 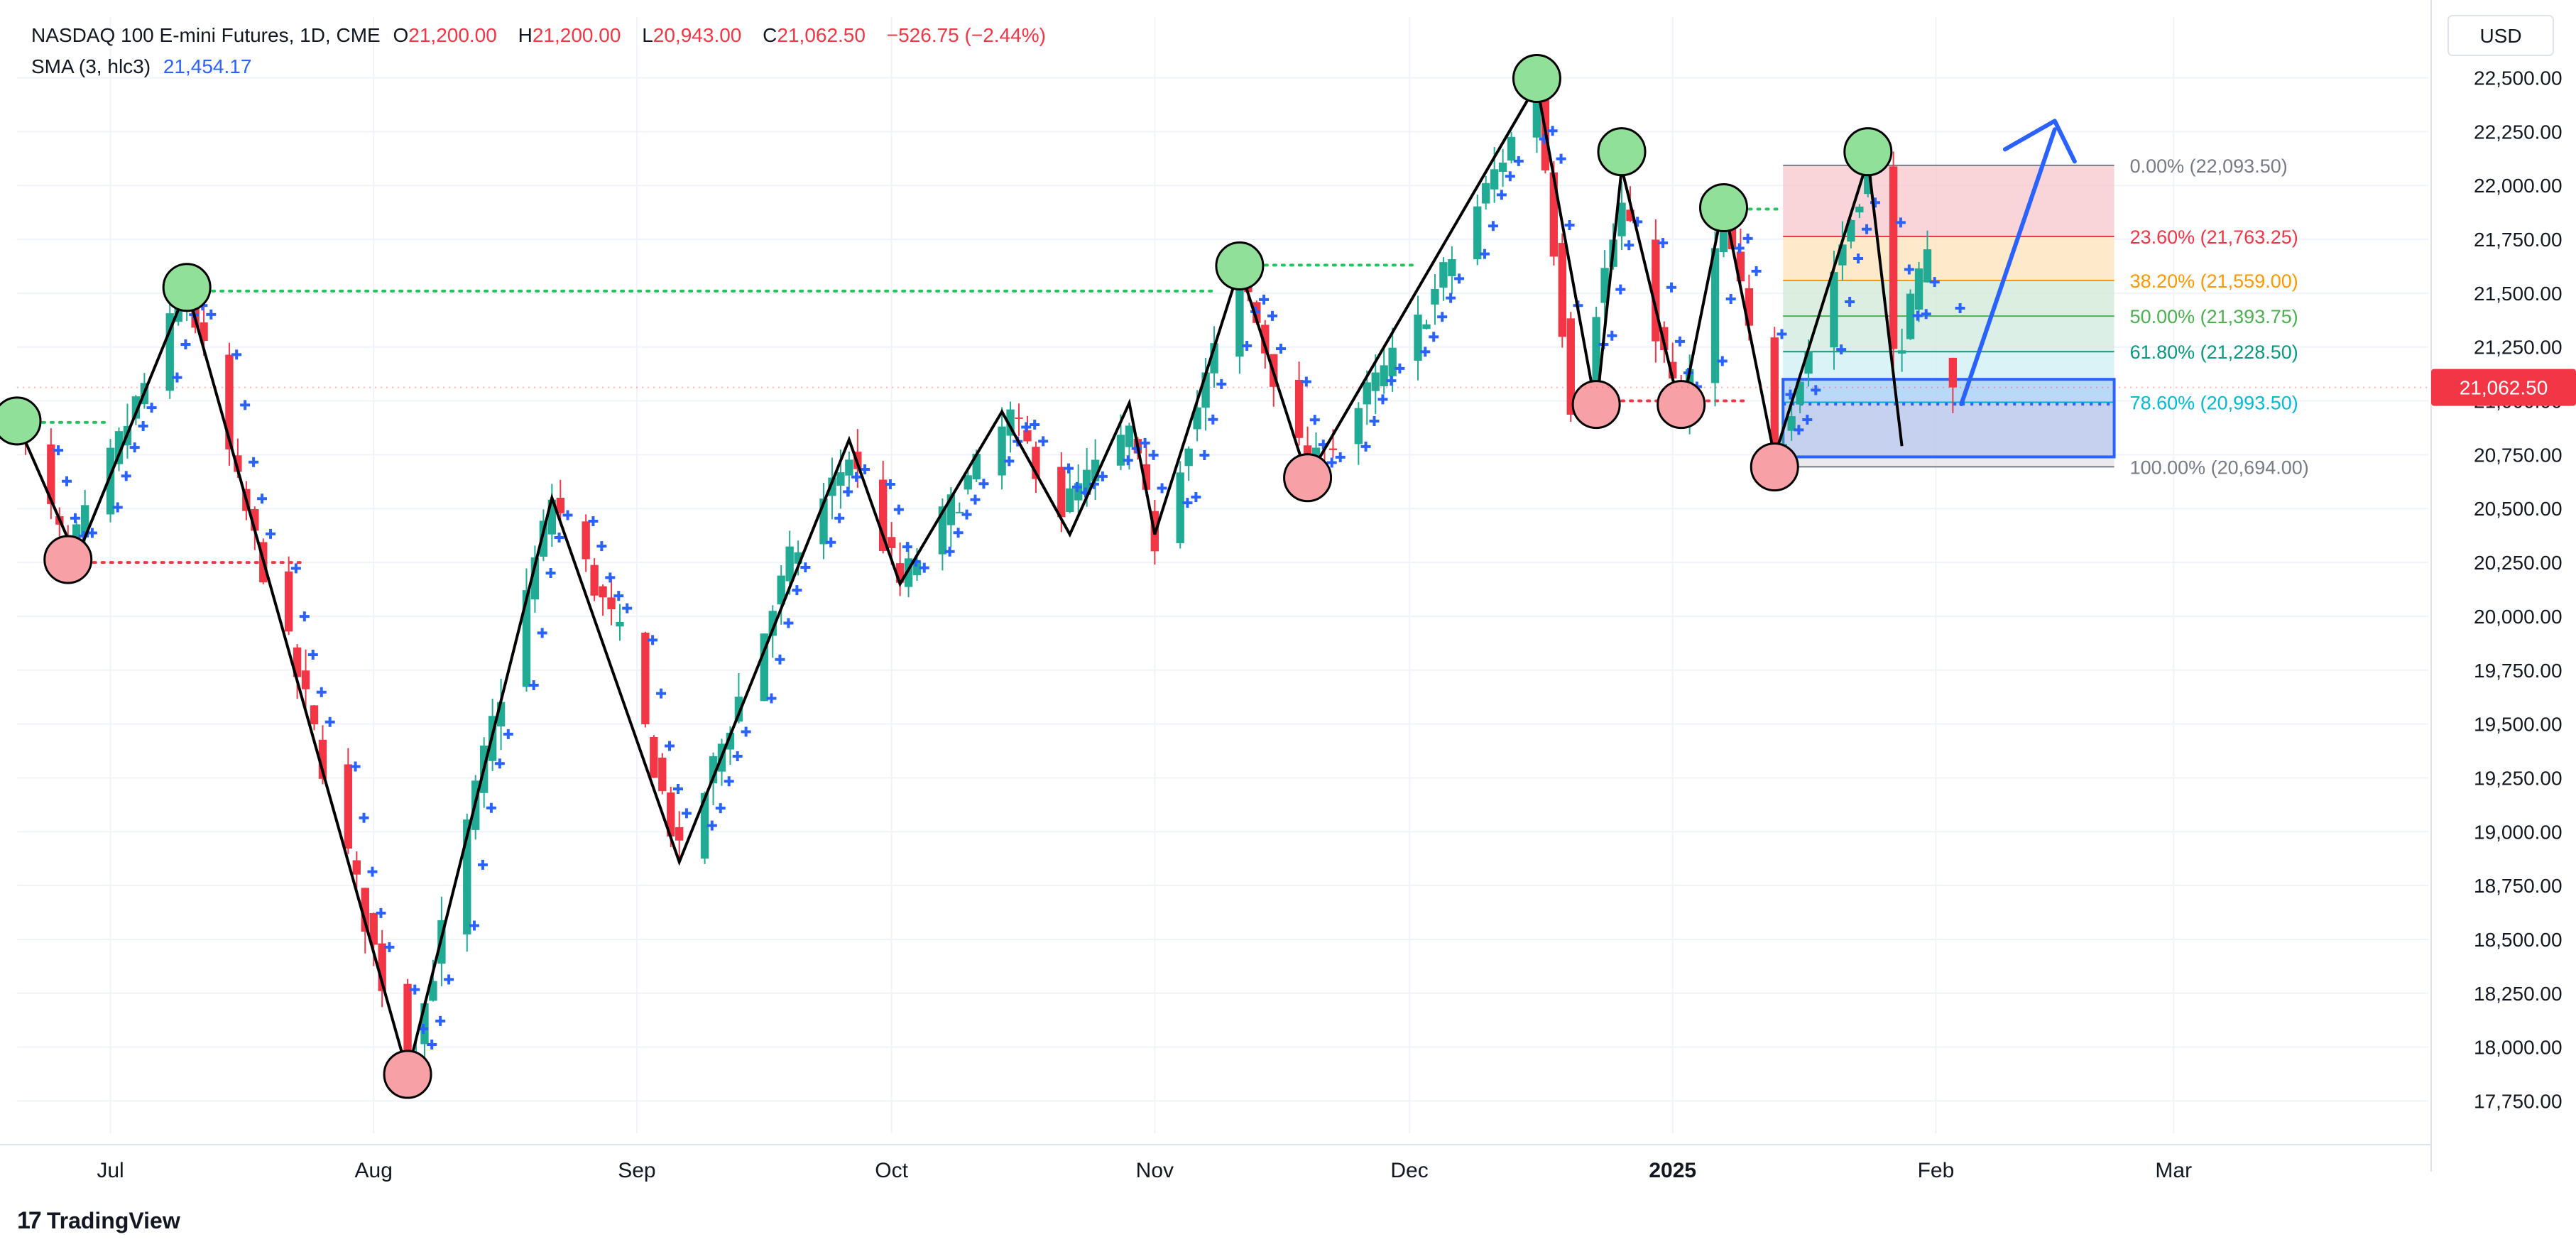 I want to click on target-zone-box, so click(x=1948, y=418).